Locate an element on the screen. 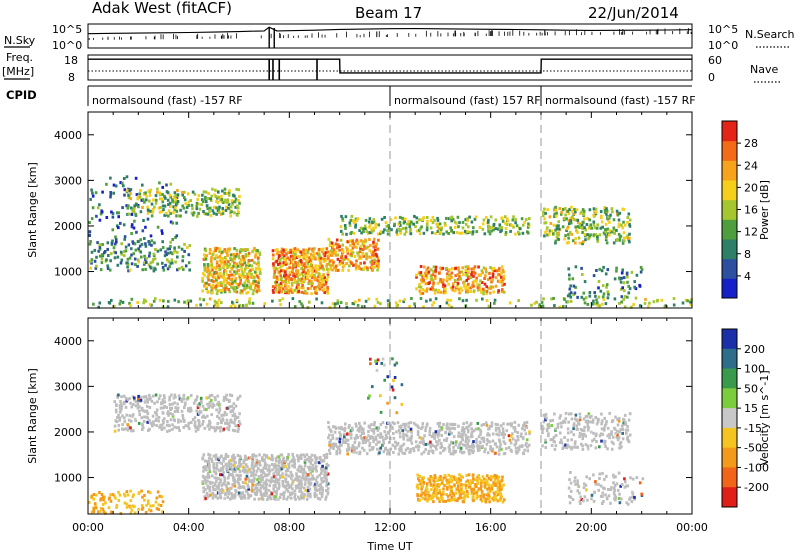  power-colorbar-tick-label: 4 is located at coordinates (747, 276).